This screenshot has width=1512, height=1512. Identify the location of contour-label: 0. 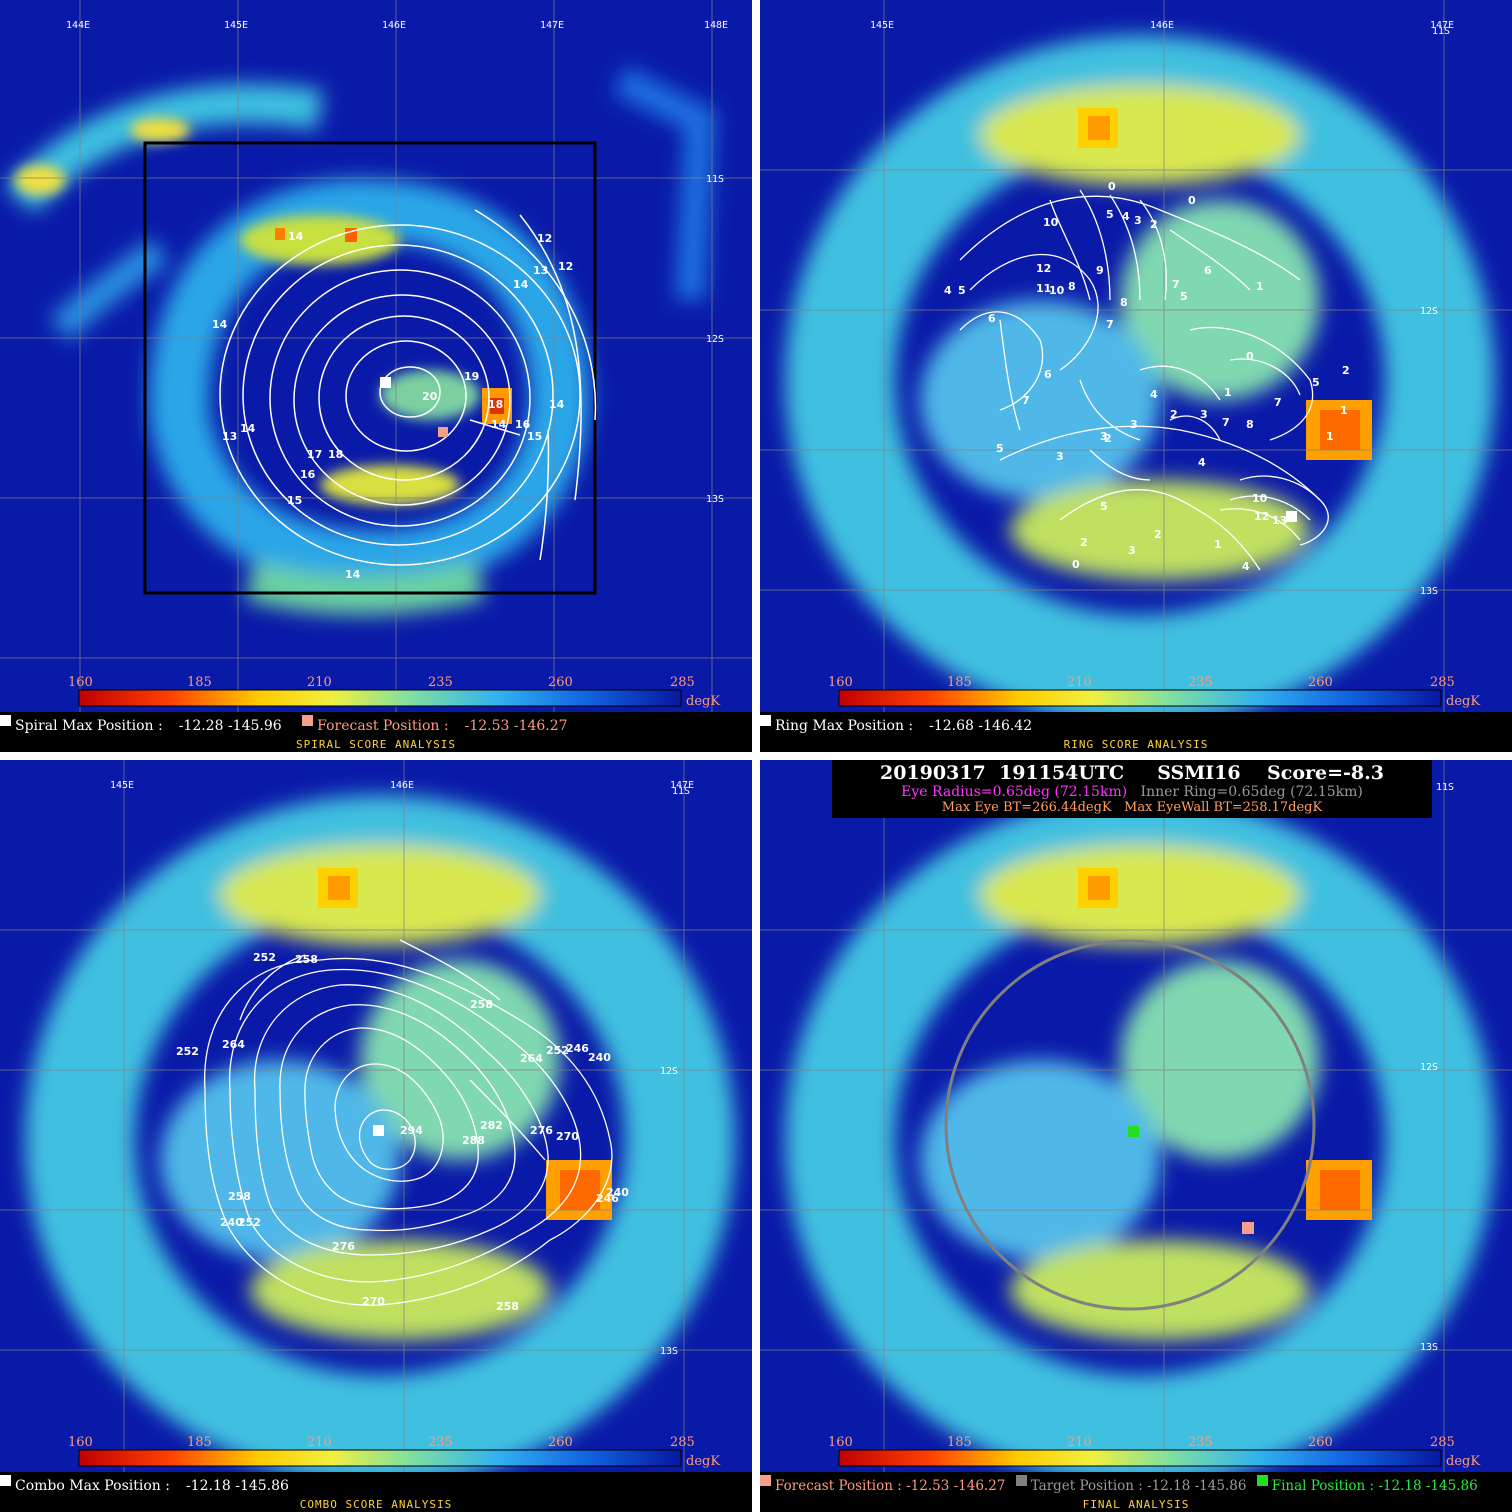
(1112, 186).